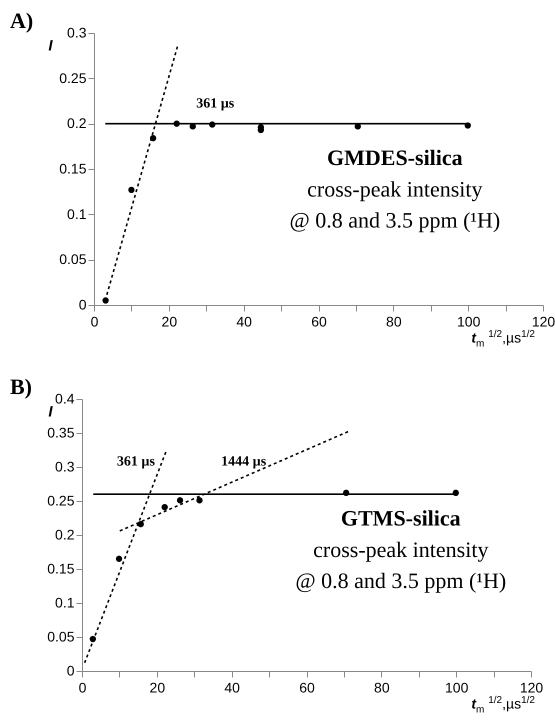 Image resolution: width=555 pixels, height=723 pixels. I want to click on y-tick-label: 0.35, so click(61, 432).